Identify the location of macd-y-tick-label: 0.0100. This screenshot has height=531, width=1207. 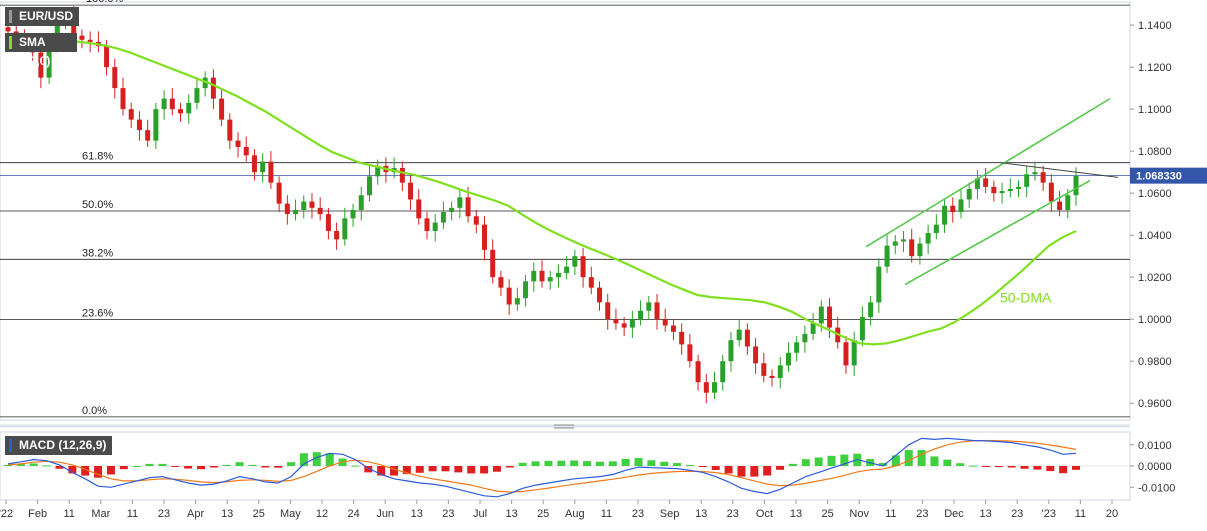
(1155, 446).